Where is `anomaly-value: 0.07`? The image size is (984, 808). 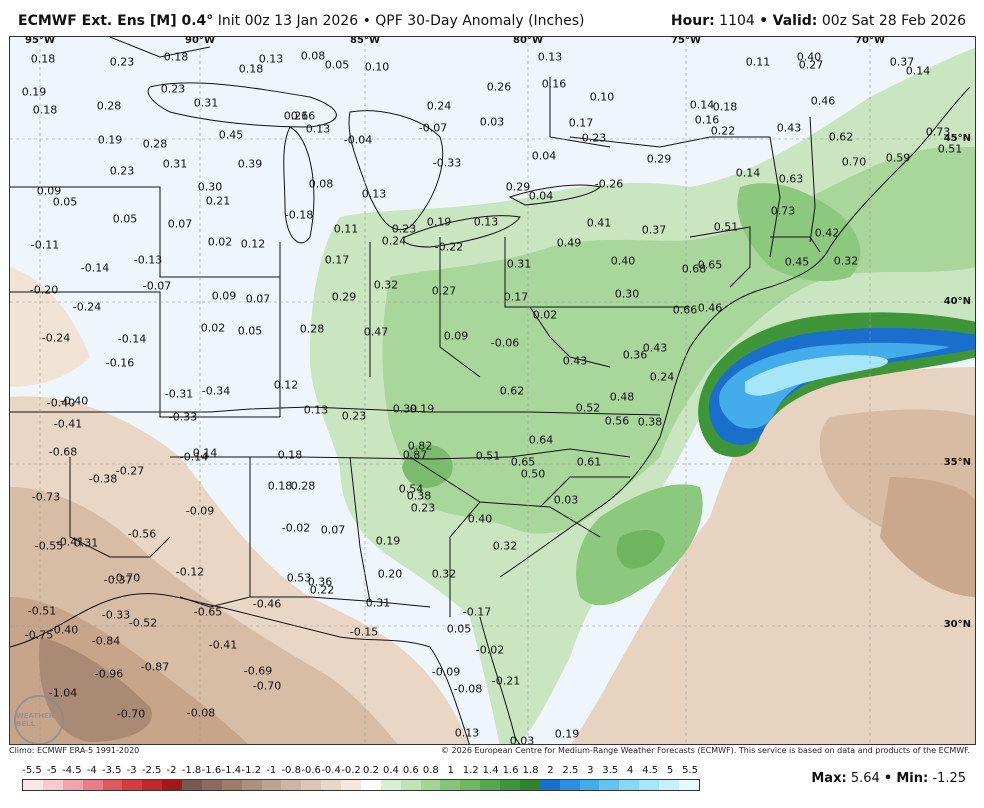
anomaly-value: 0.07 is located at coordinates (180, 224).